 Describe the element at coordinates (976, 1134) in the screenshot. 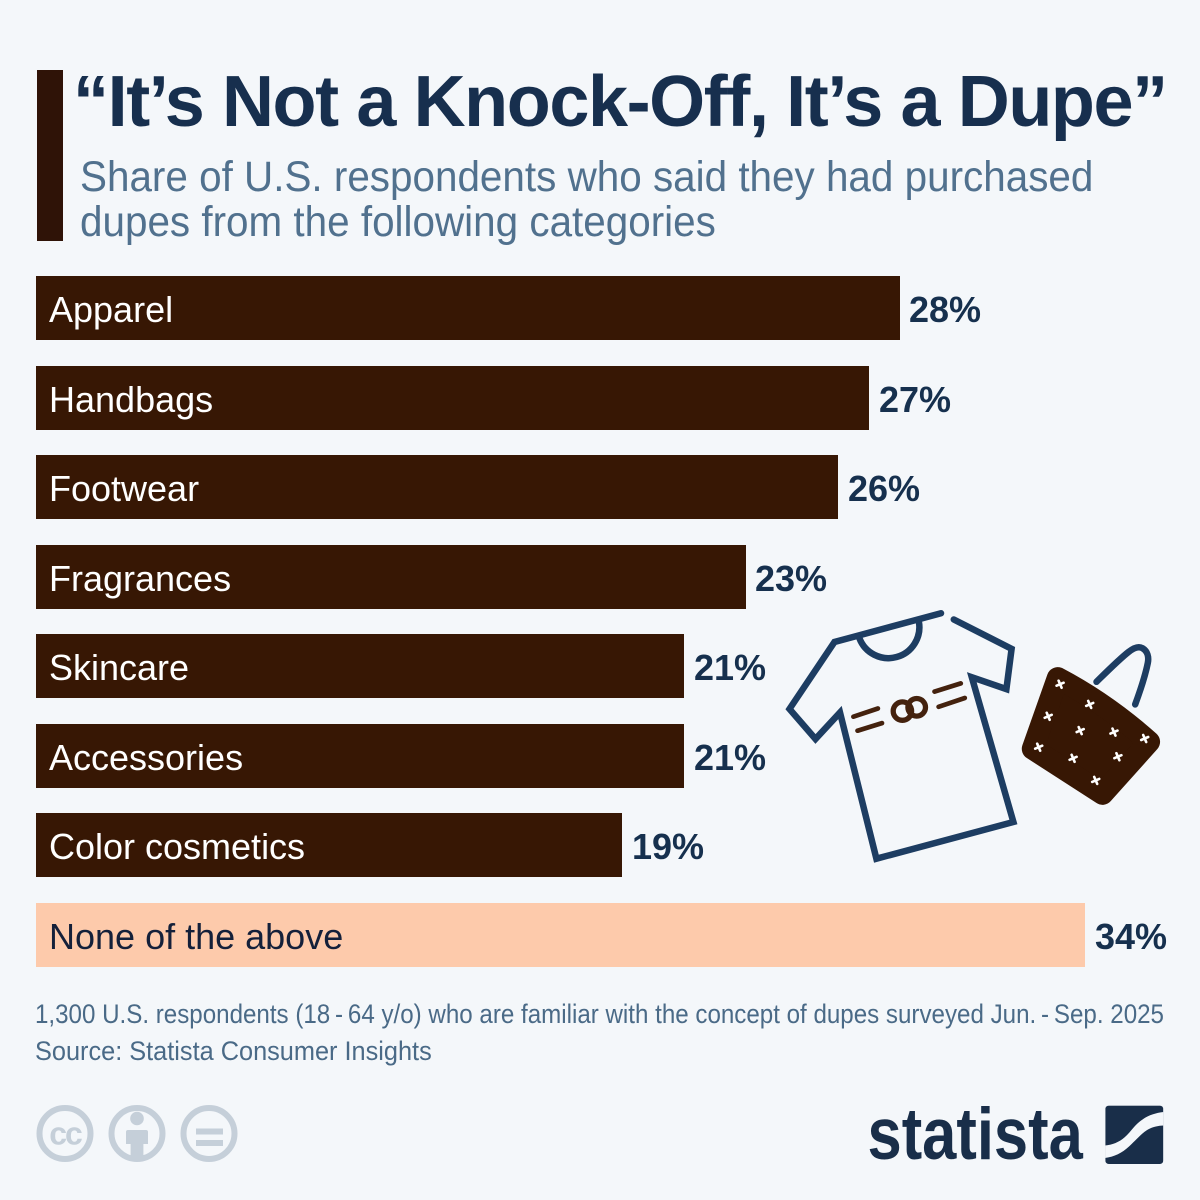

I see `svg-text: statista` at that location.